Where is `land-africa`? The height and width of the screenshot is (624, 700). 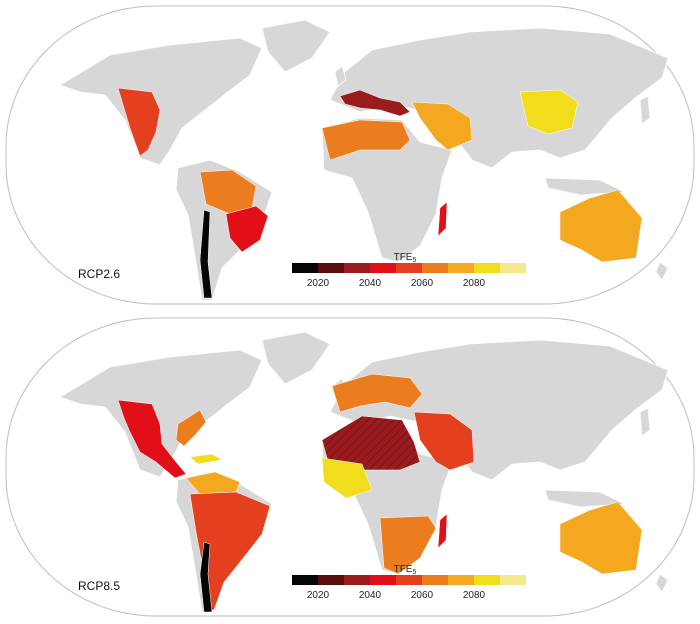
land-africa is located at coordinates (387, 190).